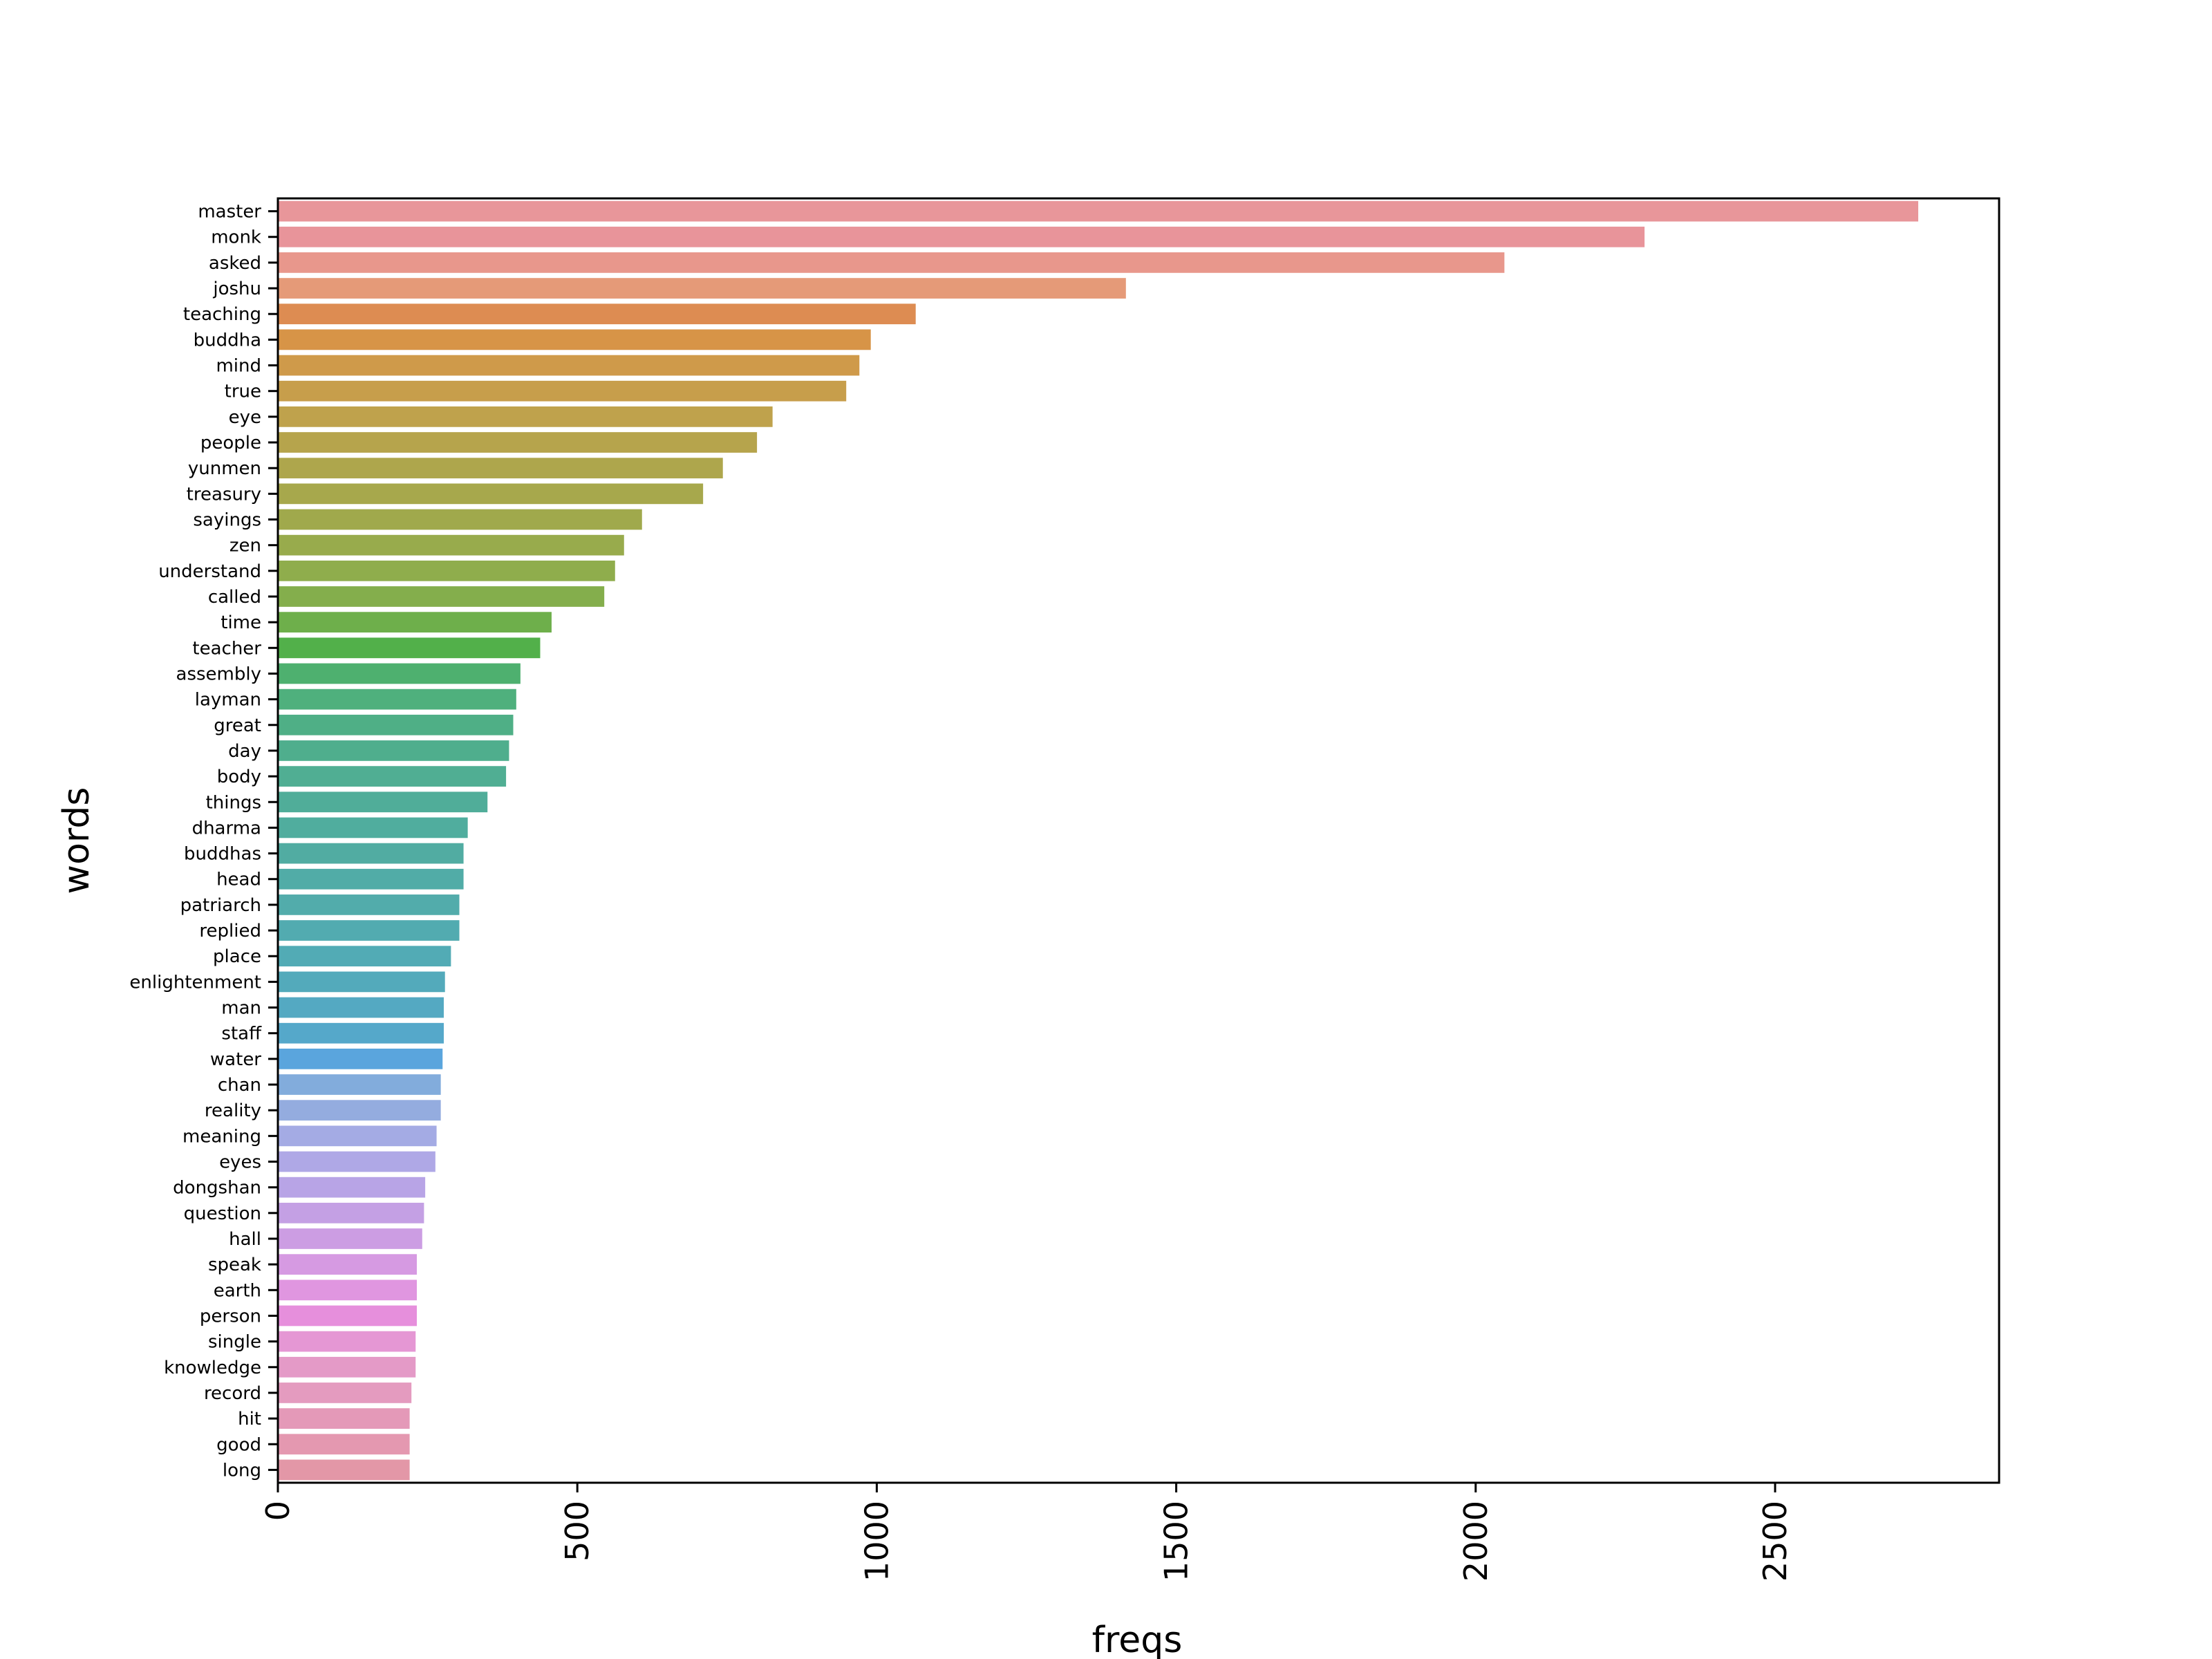 Image resolution: width=2212 pixels, height=1659 pixels. I want to click on y-tick-label: time, so click(241, 622).